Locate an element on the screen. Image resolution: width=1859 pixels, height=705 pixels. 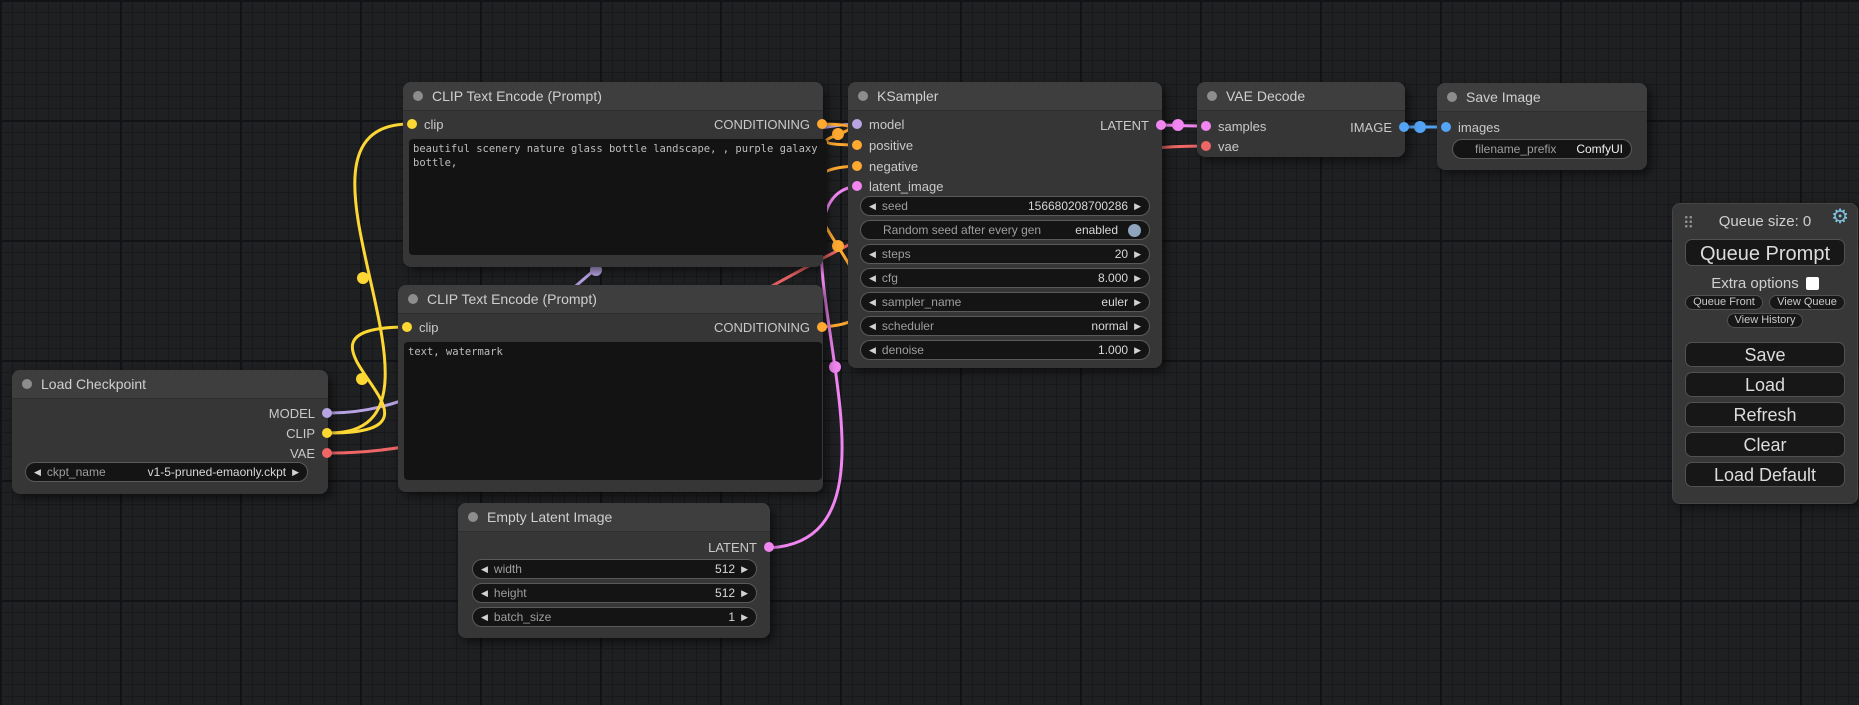
input-dot-image is located at coordinates (1446, 127).